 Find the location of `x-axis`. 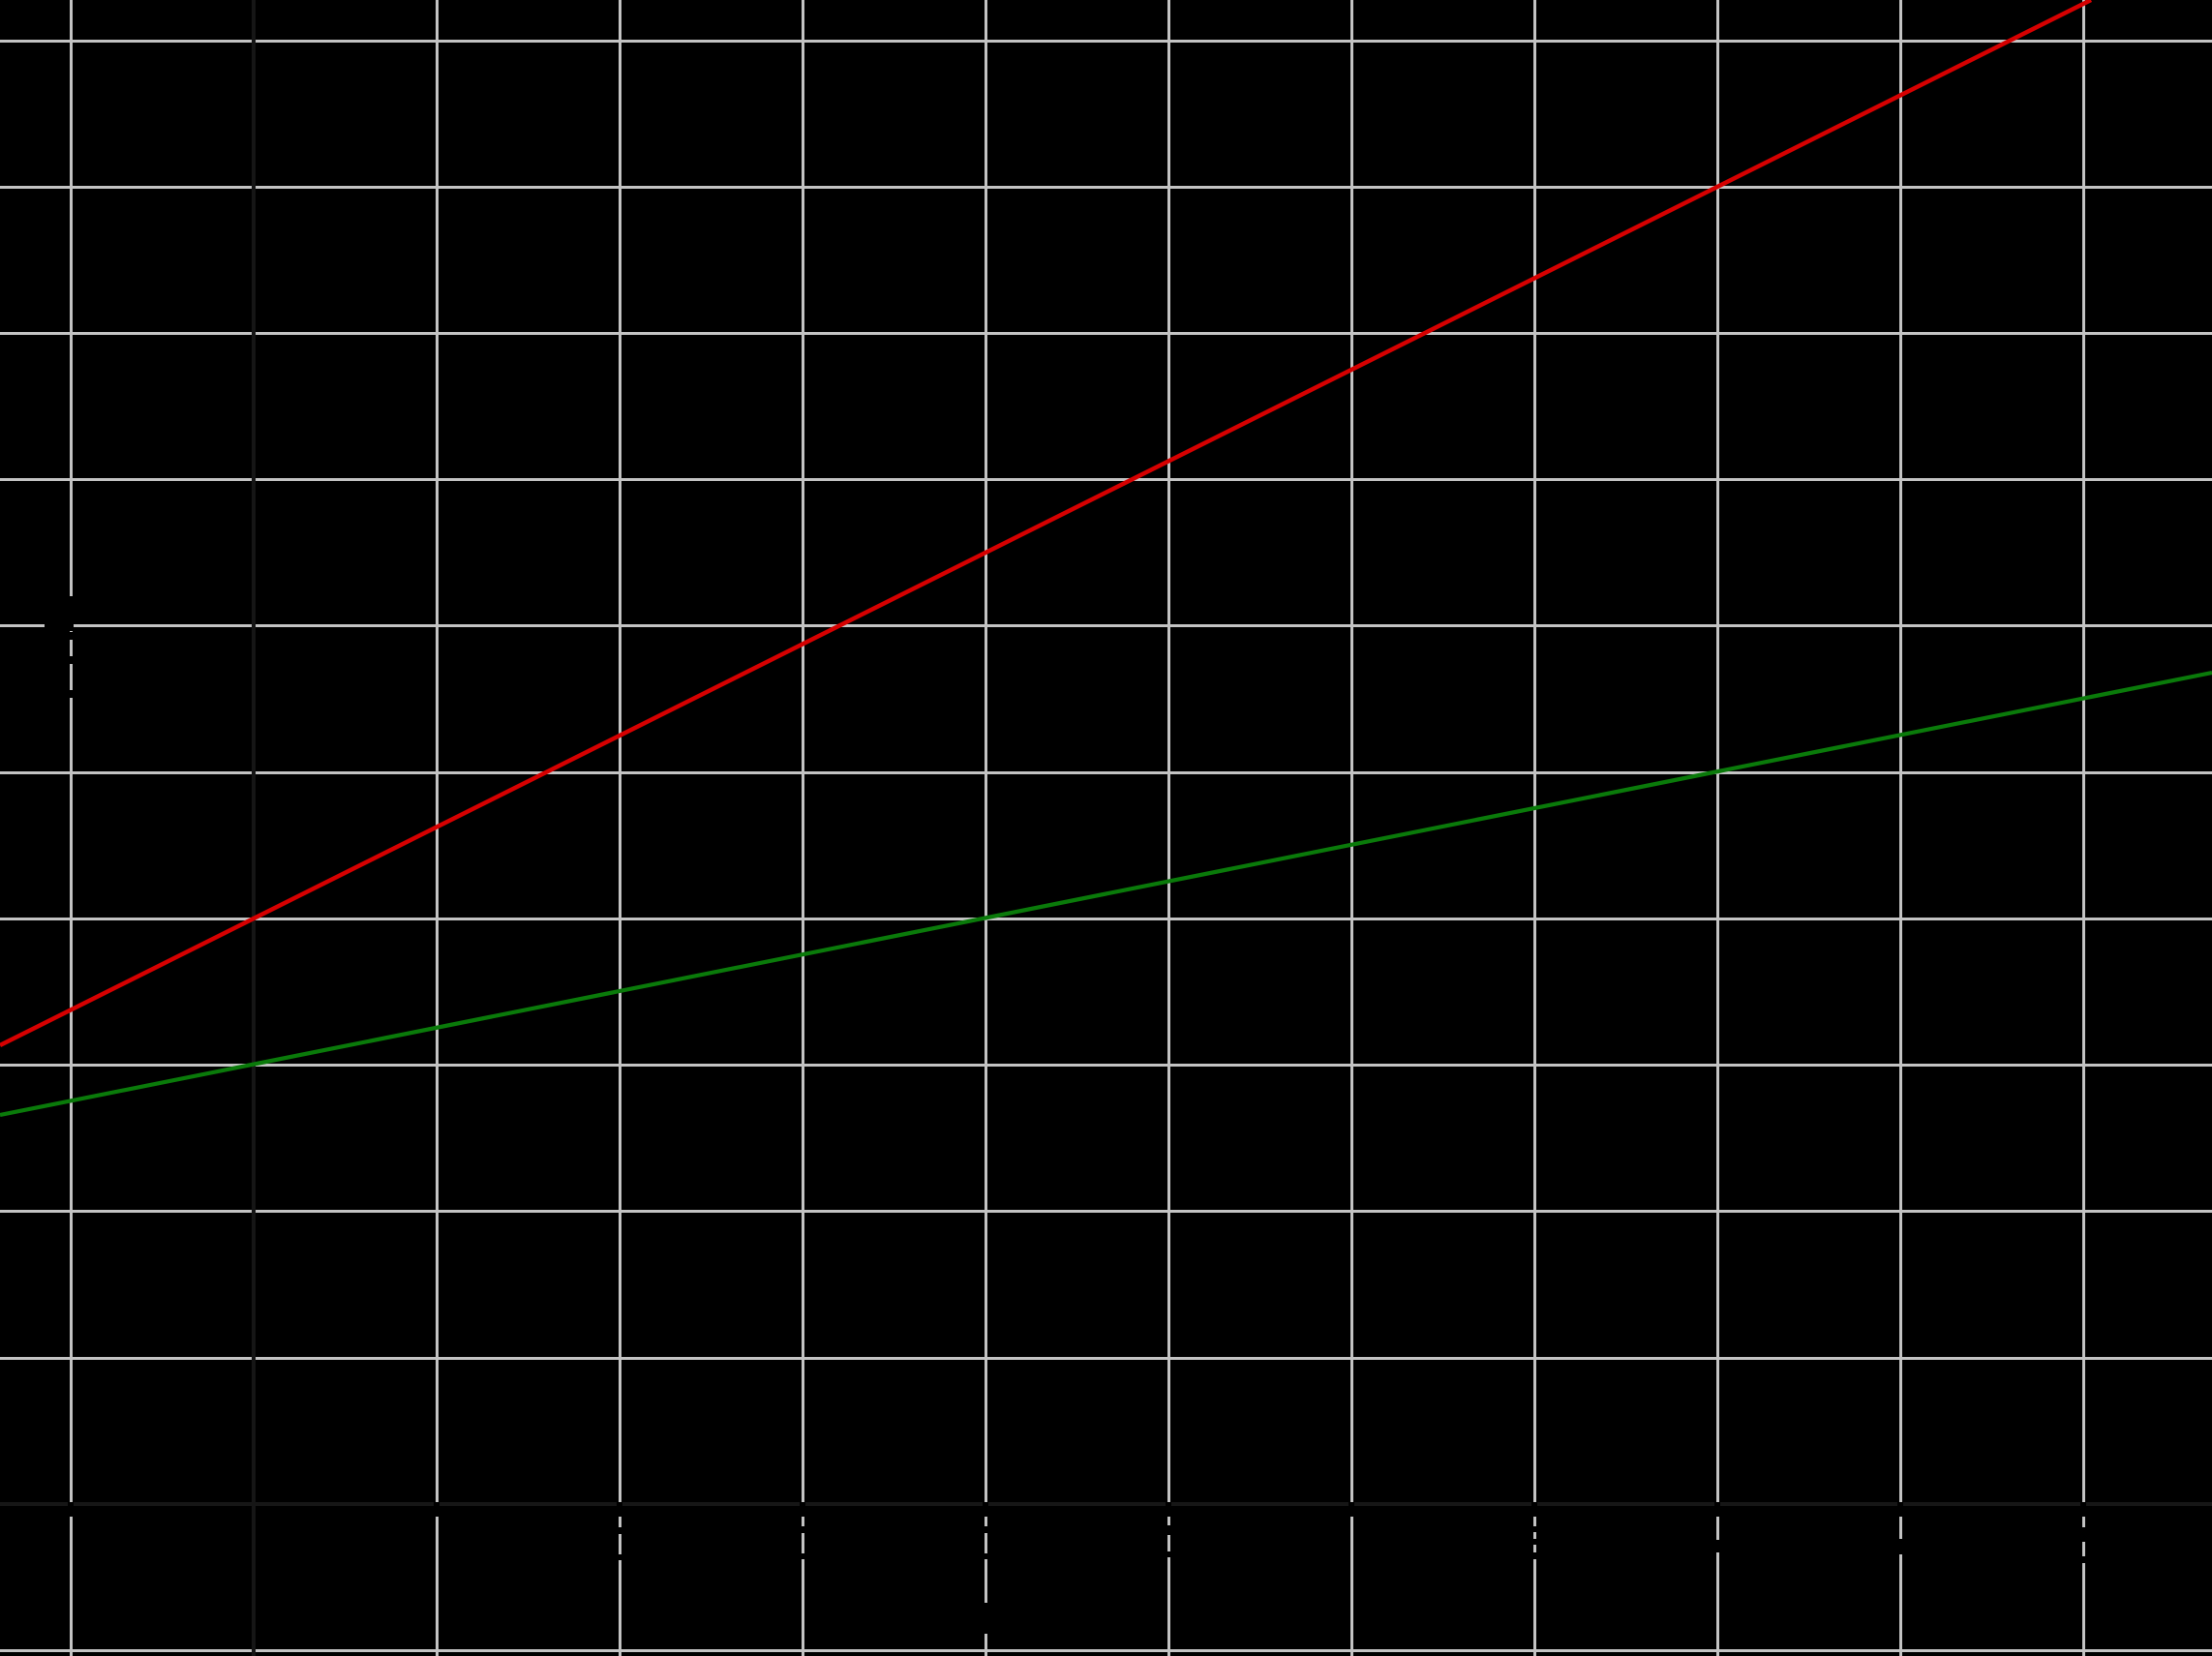

x-axis is located at coordinates (1106, 1504).